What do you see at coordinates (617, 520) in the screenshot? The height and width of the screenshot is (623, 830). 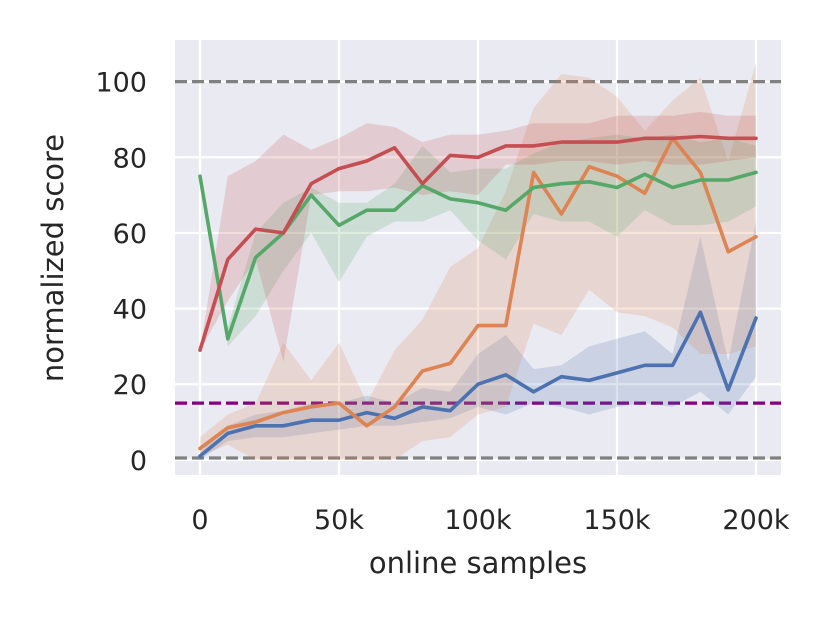 I see `x-tick-label: 150k` at bounding box center [617, 520].